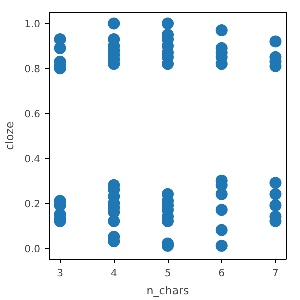 The image size is (300, 300). What do you see at coordinates (32, 115) in the screenshot?
I see `y-tick-label: 0.6` at bounding box center [32, 115].